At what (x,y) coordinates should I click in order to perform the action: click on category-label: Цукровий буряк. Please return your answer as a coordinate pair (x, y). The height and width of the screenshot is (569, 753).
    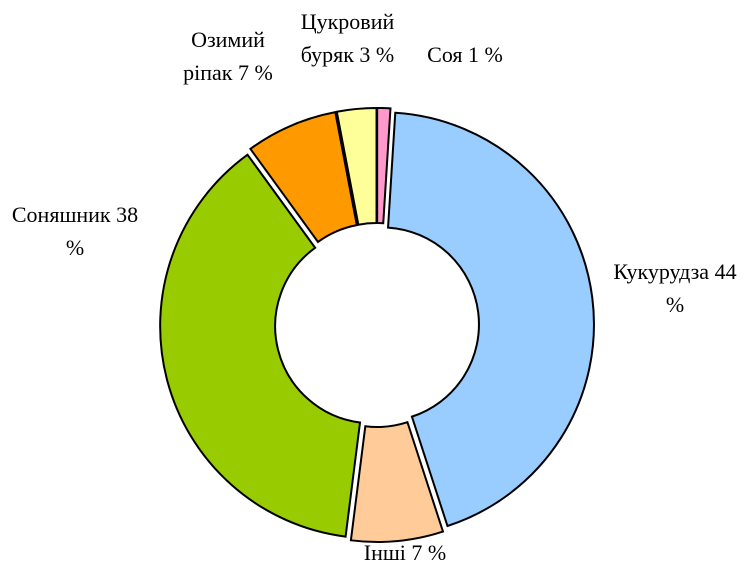
    Looking at the image, I should click on (347, 38).